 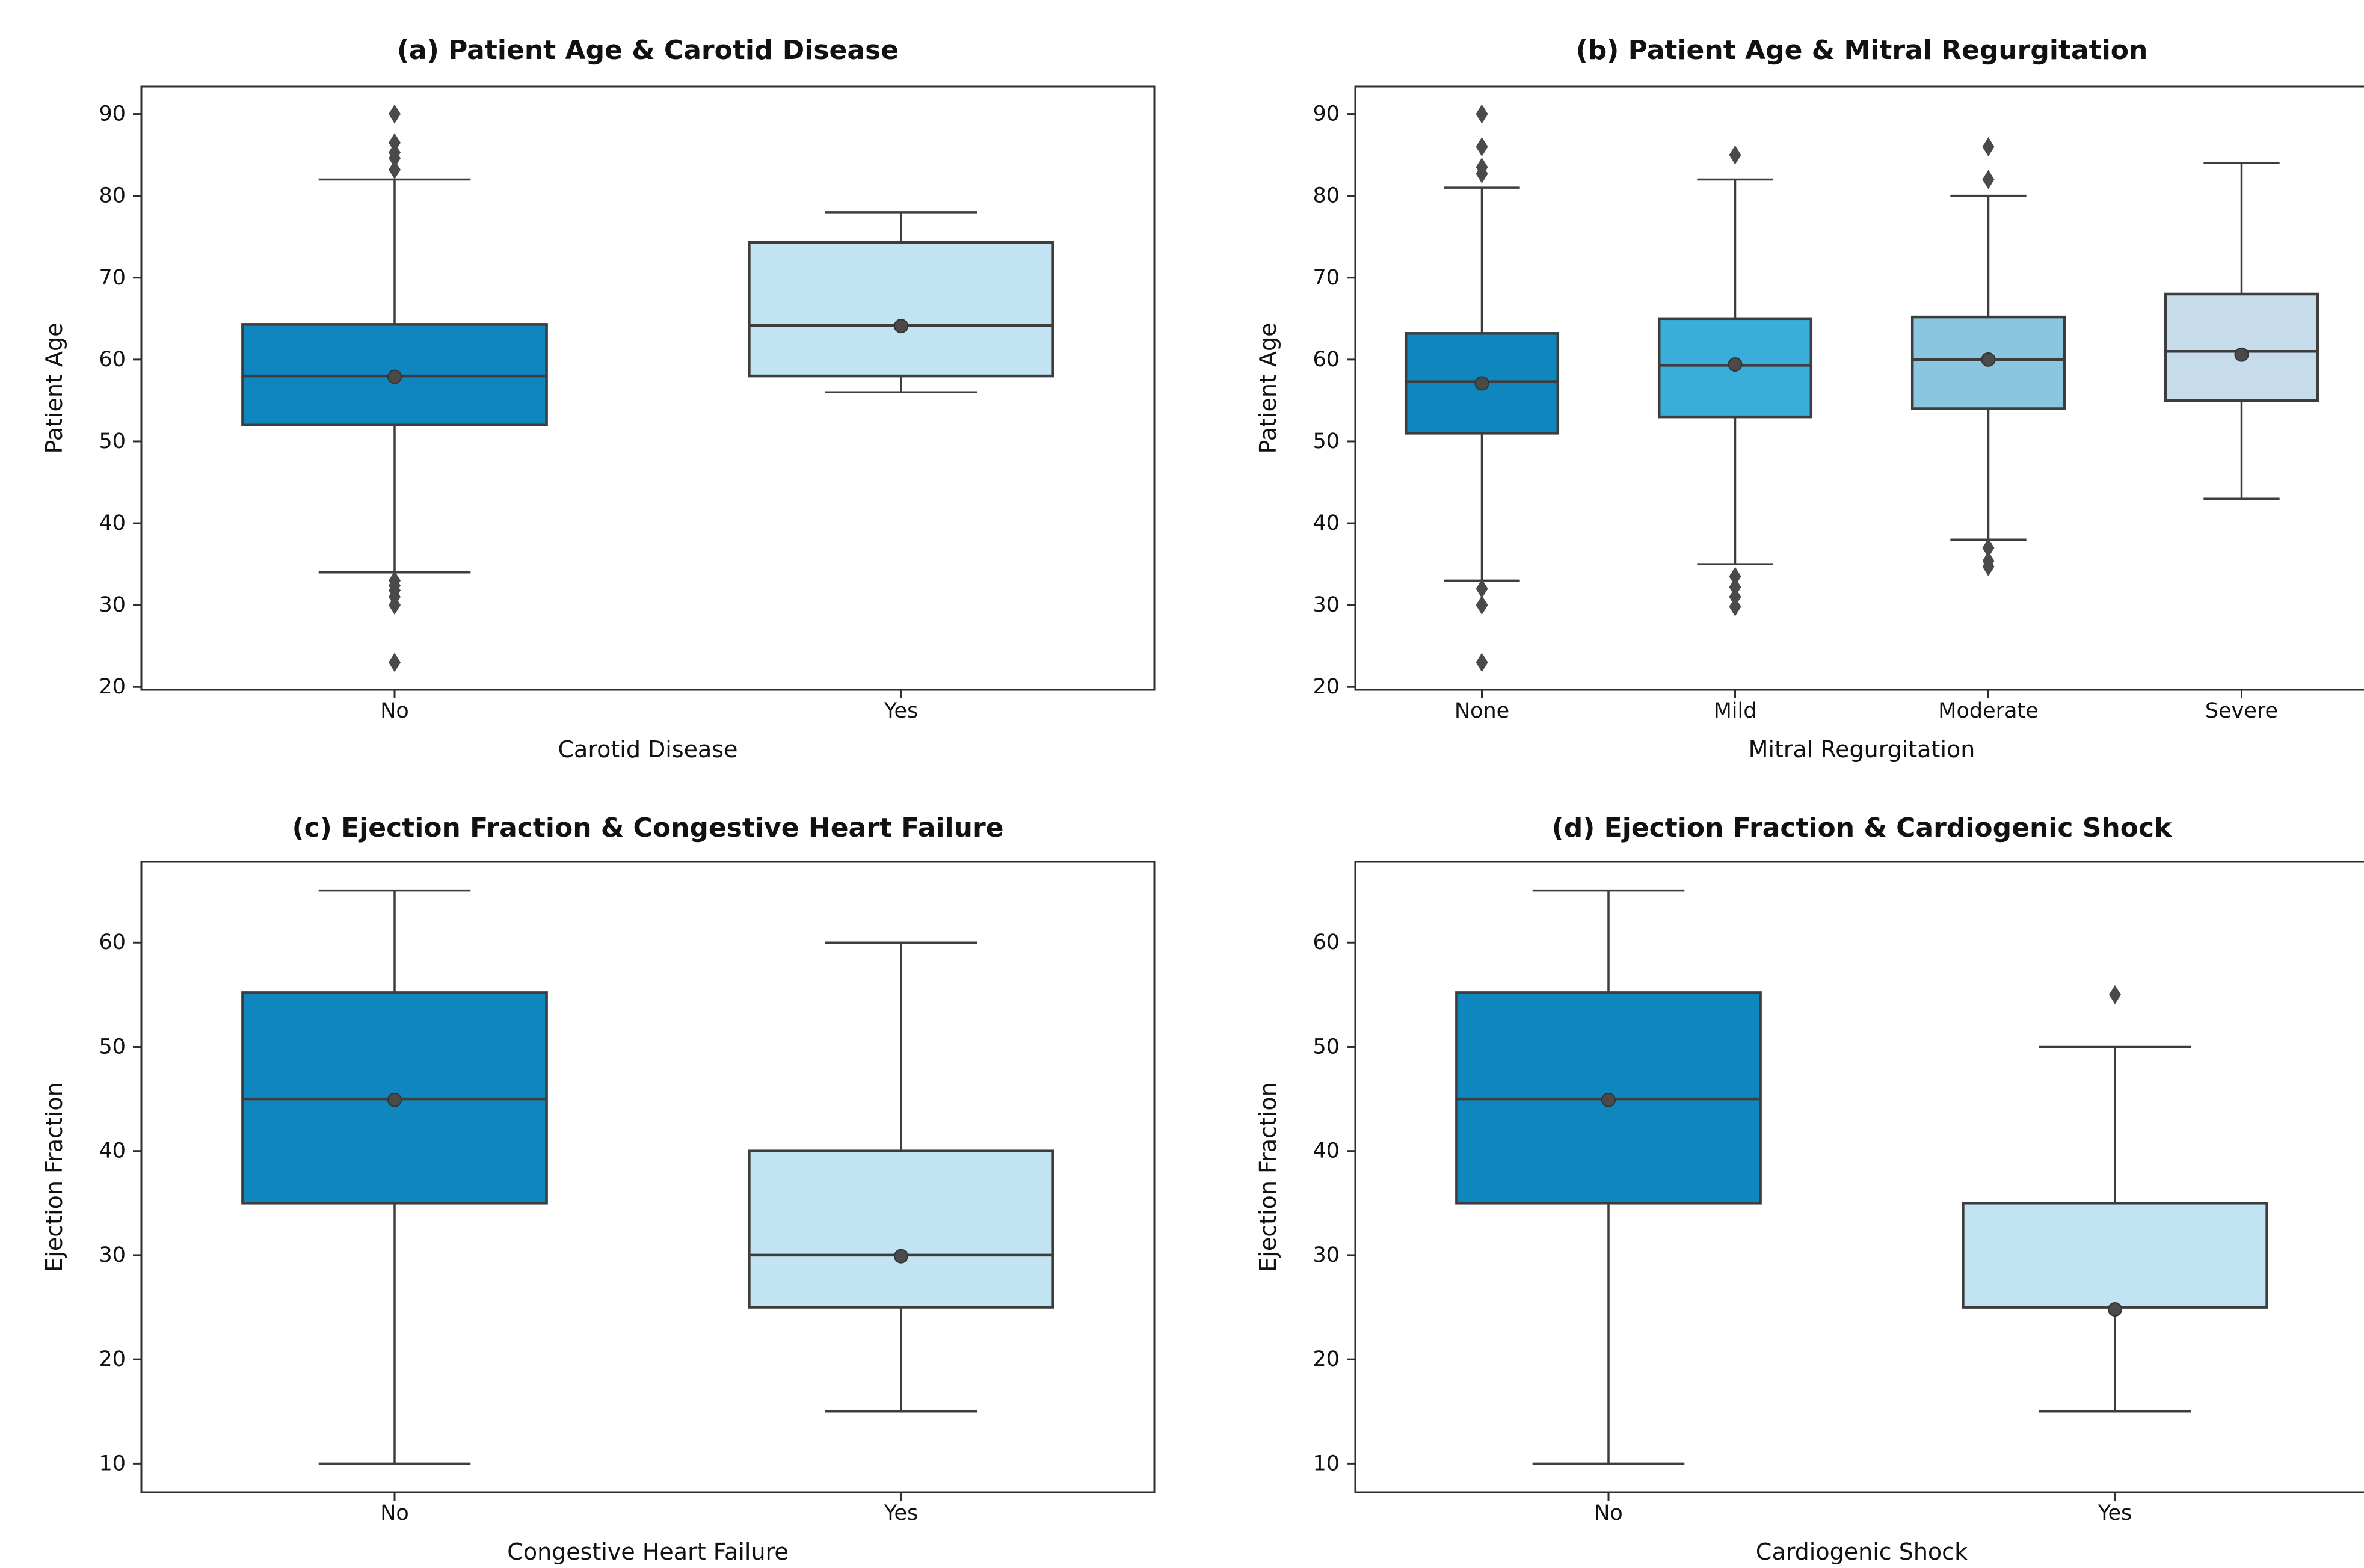 I want to click on boxplot-a-yes, so click(x=901, y=302).